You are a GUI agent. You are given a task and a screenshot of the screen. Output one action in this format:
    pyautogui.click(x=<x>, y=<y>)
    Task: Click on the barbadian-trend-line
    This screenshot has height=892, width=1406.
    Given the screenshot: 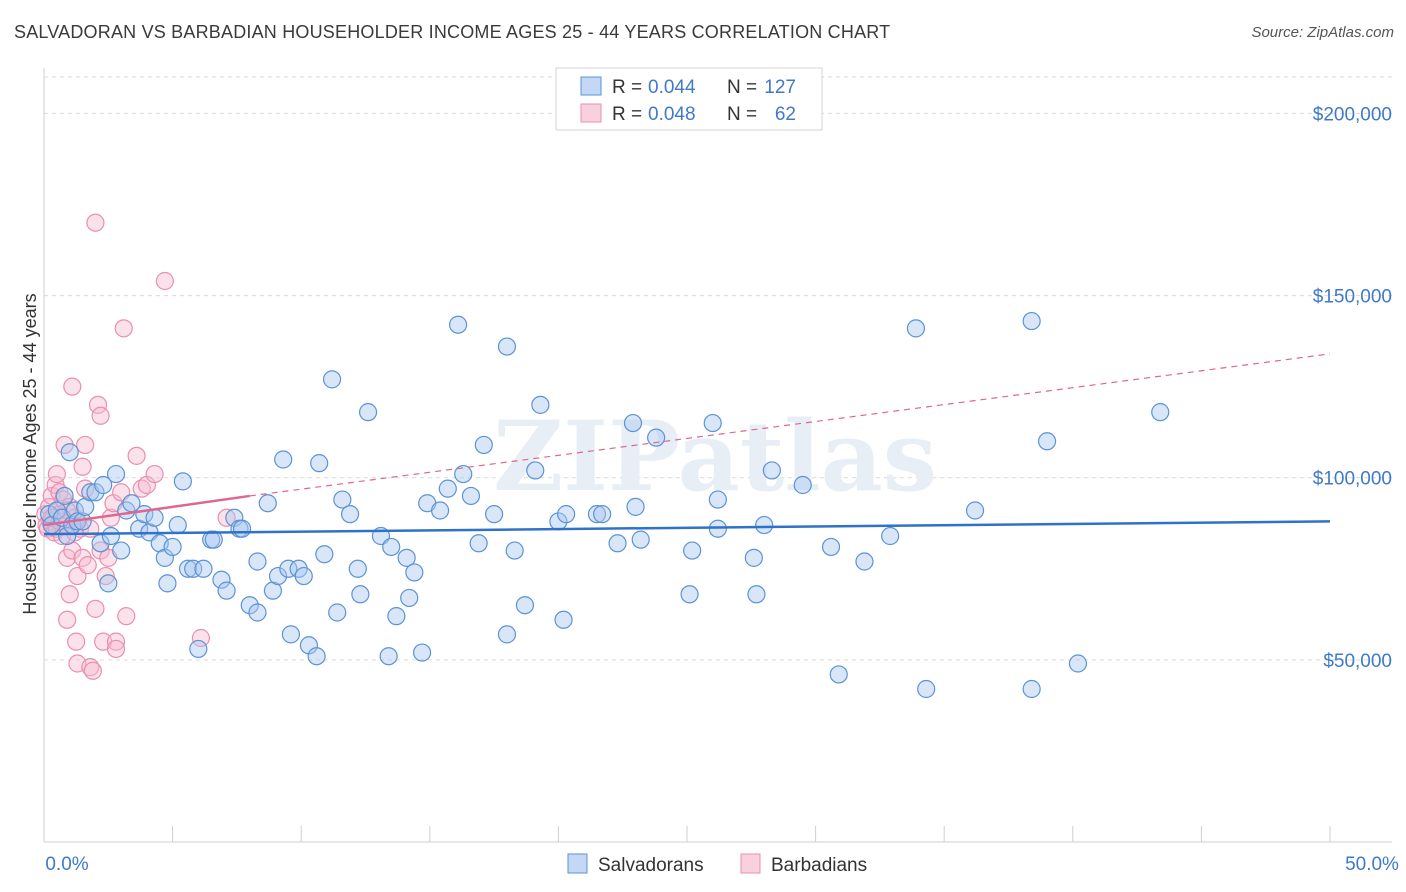 What is the action you would take?
    pyautogui.click(x=146, y=510)
    